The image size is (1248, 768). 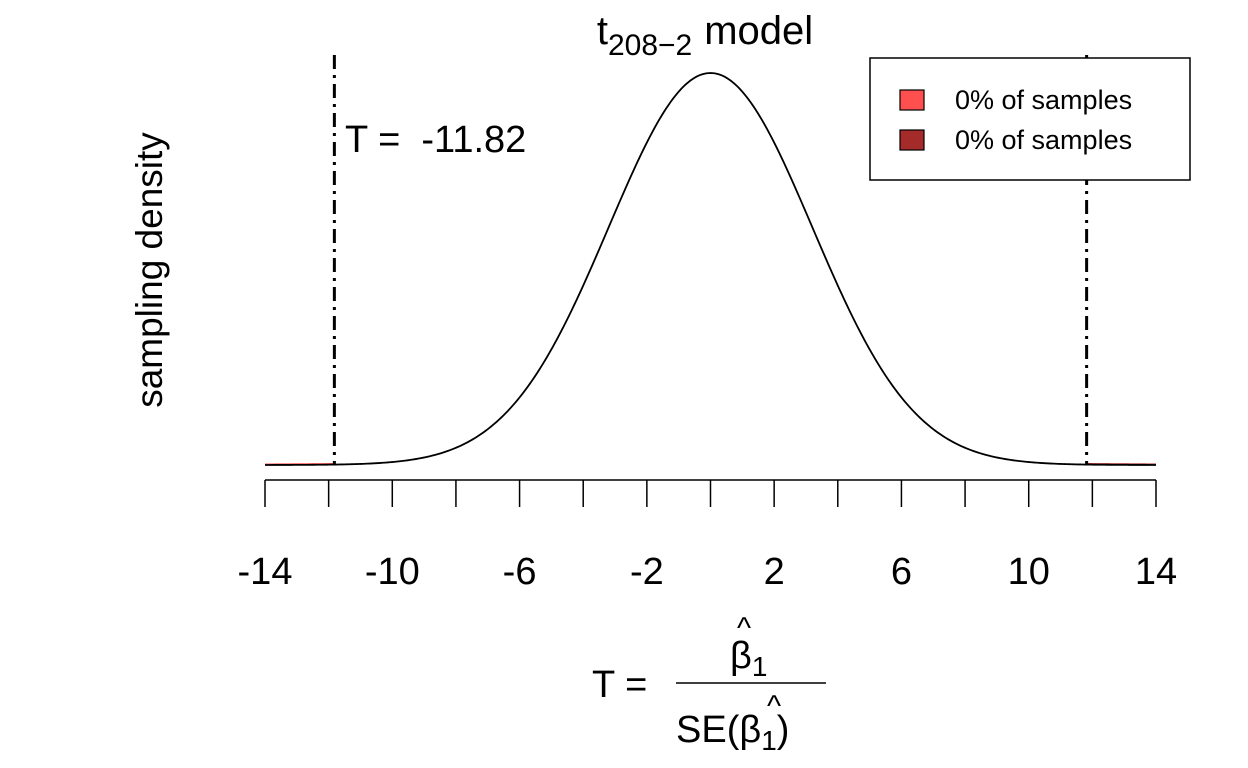 I want to click on legend-label-right: 0% of samples, so click(x=1043, y=140).